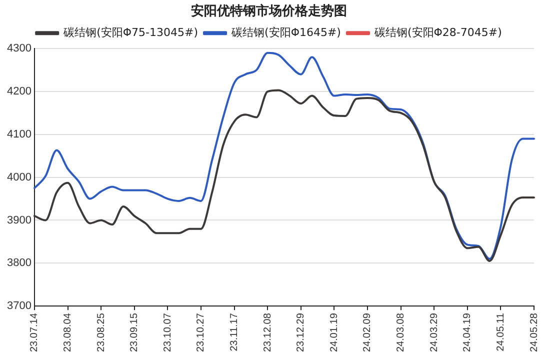  Describe the element at coordinates (434, 332) in the screenshot. I see `x-tick-label: 24.03.29` at that location.